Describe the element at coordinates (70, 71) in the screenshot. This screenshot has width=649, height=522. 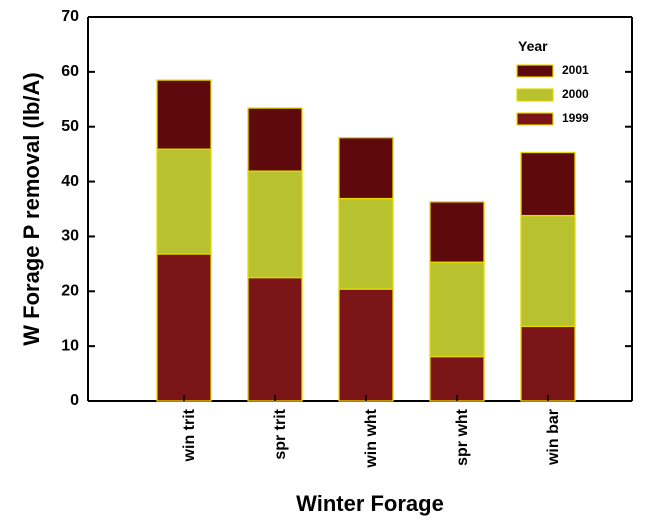
I see `y-tick-label: 60` at that location.